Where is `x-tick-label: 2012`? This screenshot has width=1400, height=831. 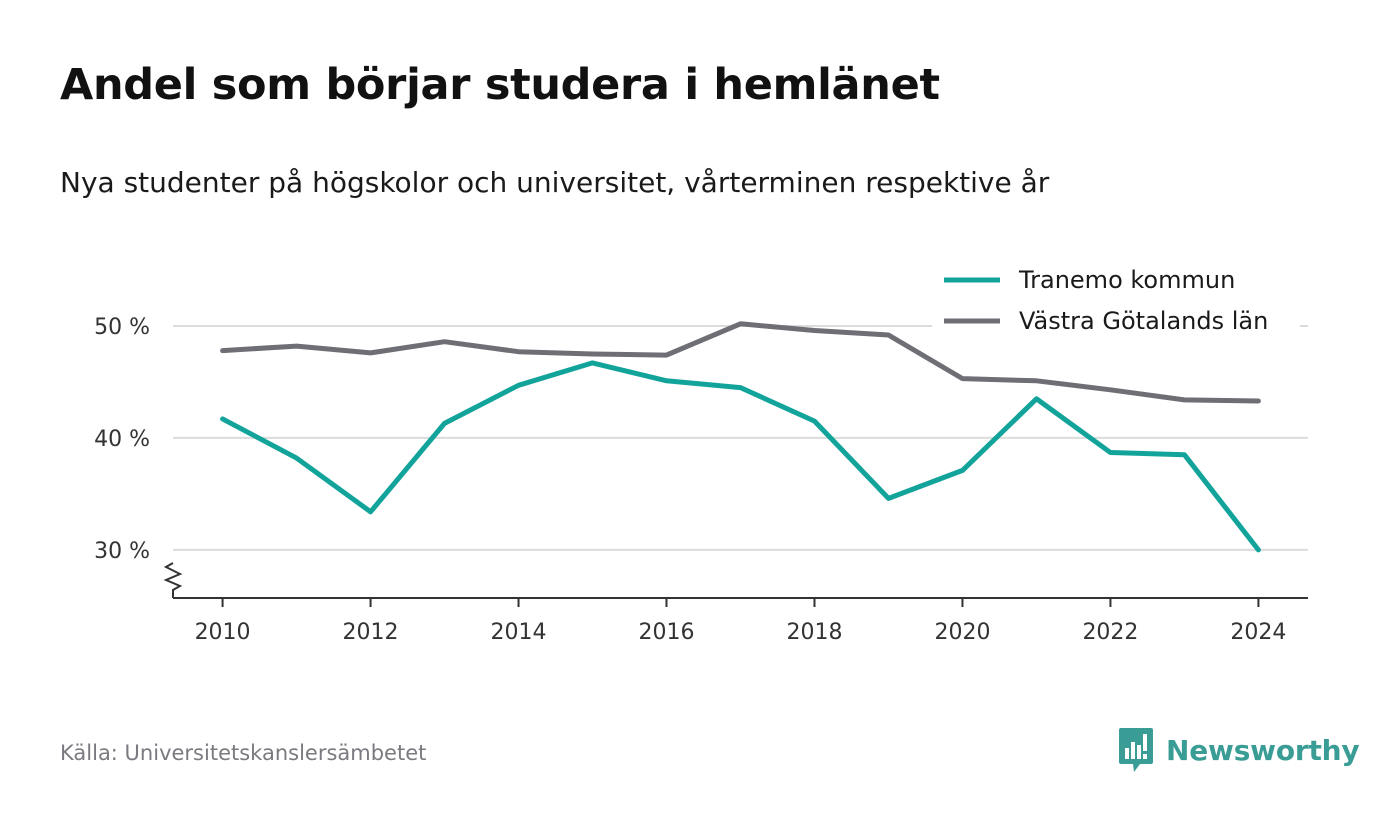 x-tick-label: 2012 is located at coordinates (371, 632).